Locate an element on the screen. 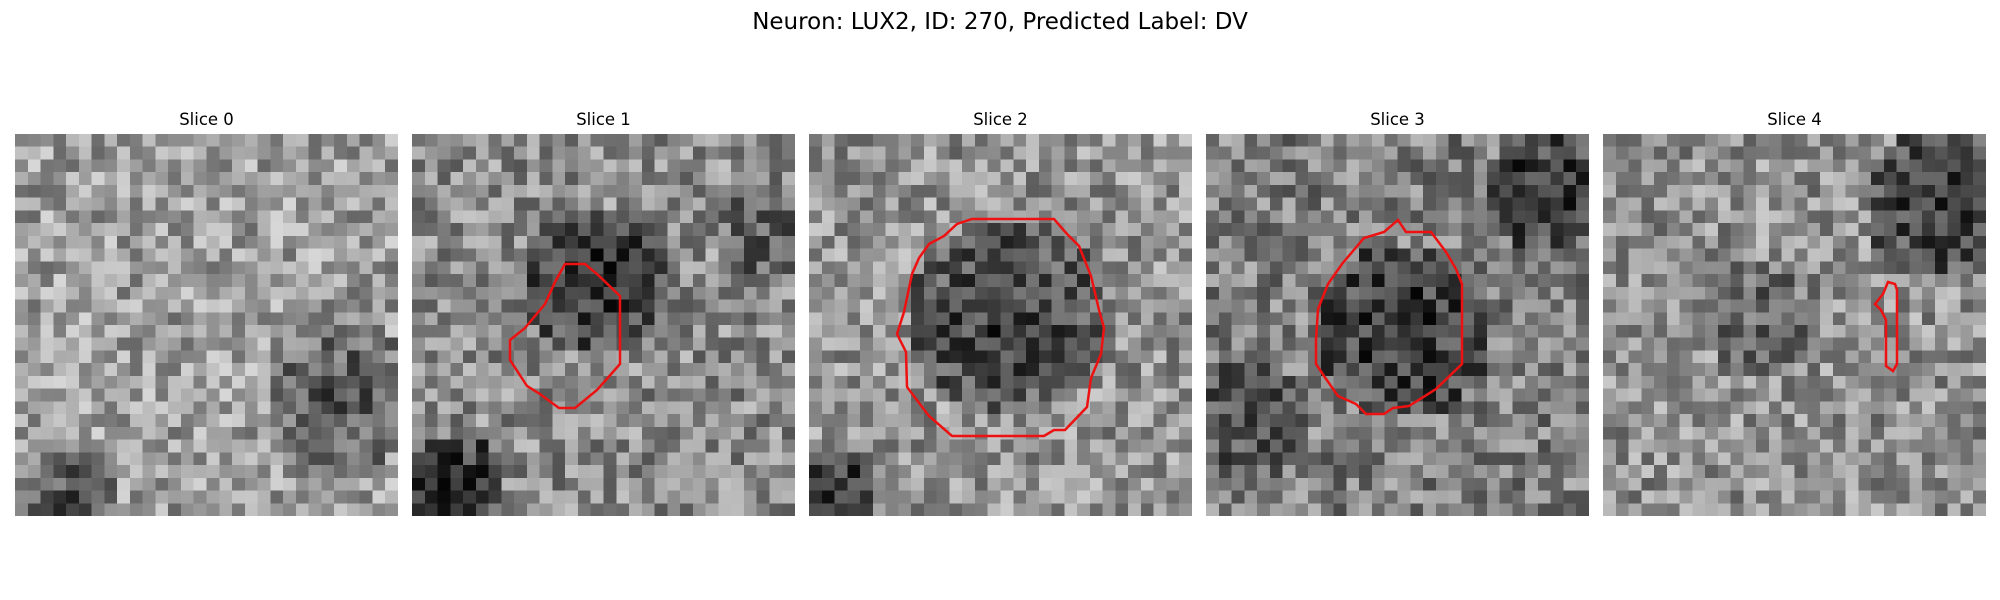 The width and height of the screenshot is (2000, 600). slice-title: Slice 4 is located at coordinates (1794, 119).